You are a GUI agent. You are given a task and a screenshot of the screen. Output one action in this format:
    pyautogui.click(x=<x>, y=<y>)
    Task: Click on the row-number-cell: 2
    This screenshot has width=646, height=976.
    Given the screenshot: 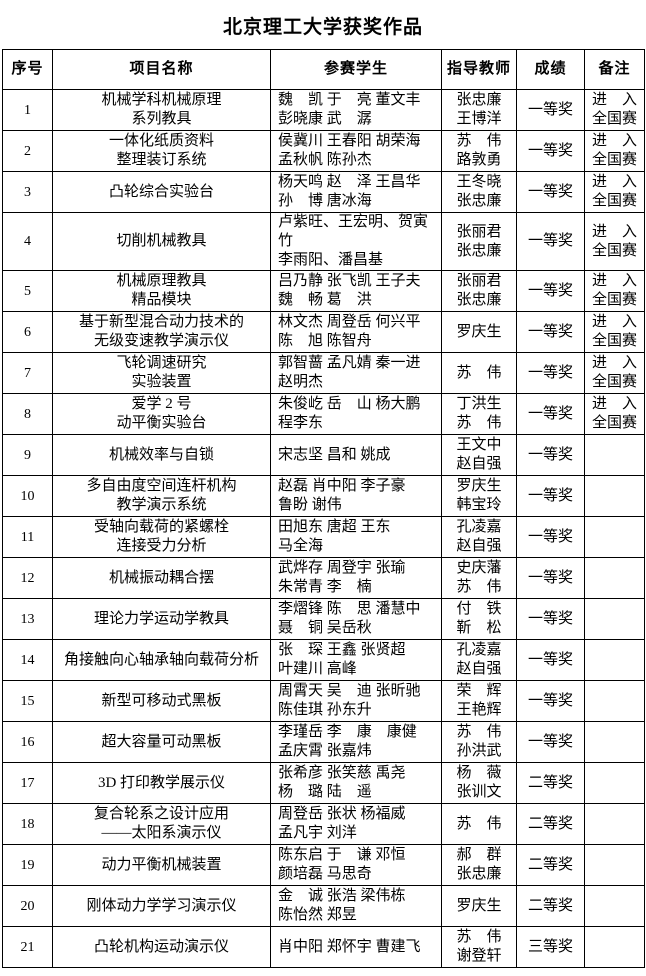 What is the action you would take?
    pyautogui.click(x=27, y=151)
    